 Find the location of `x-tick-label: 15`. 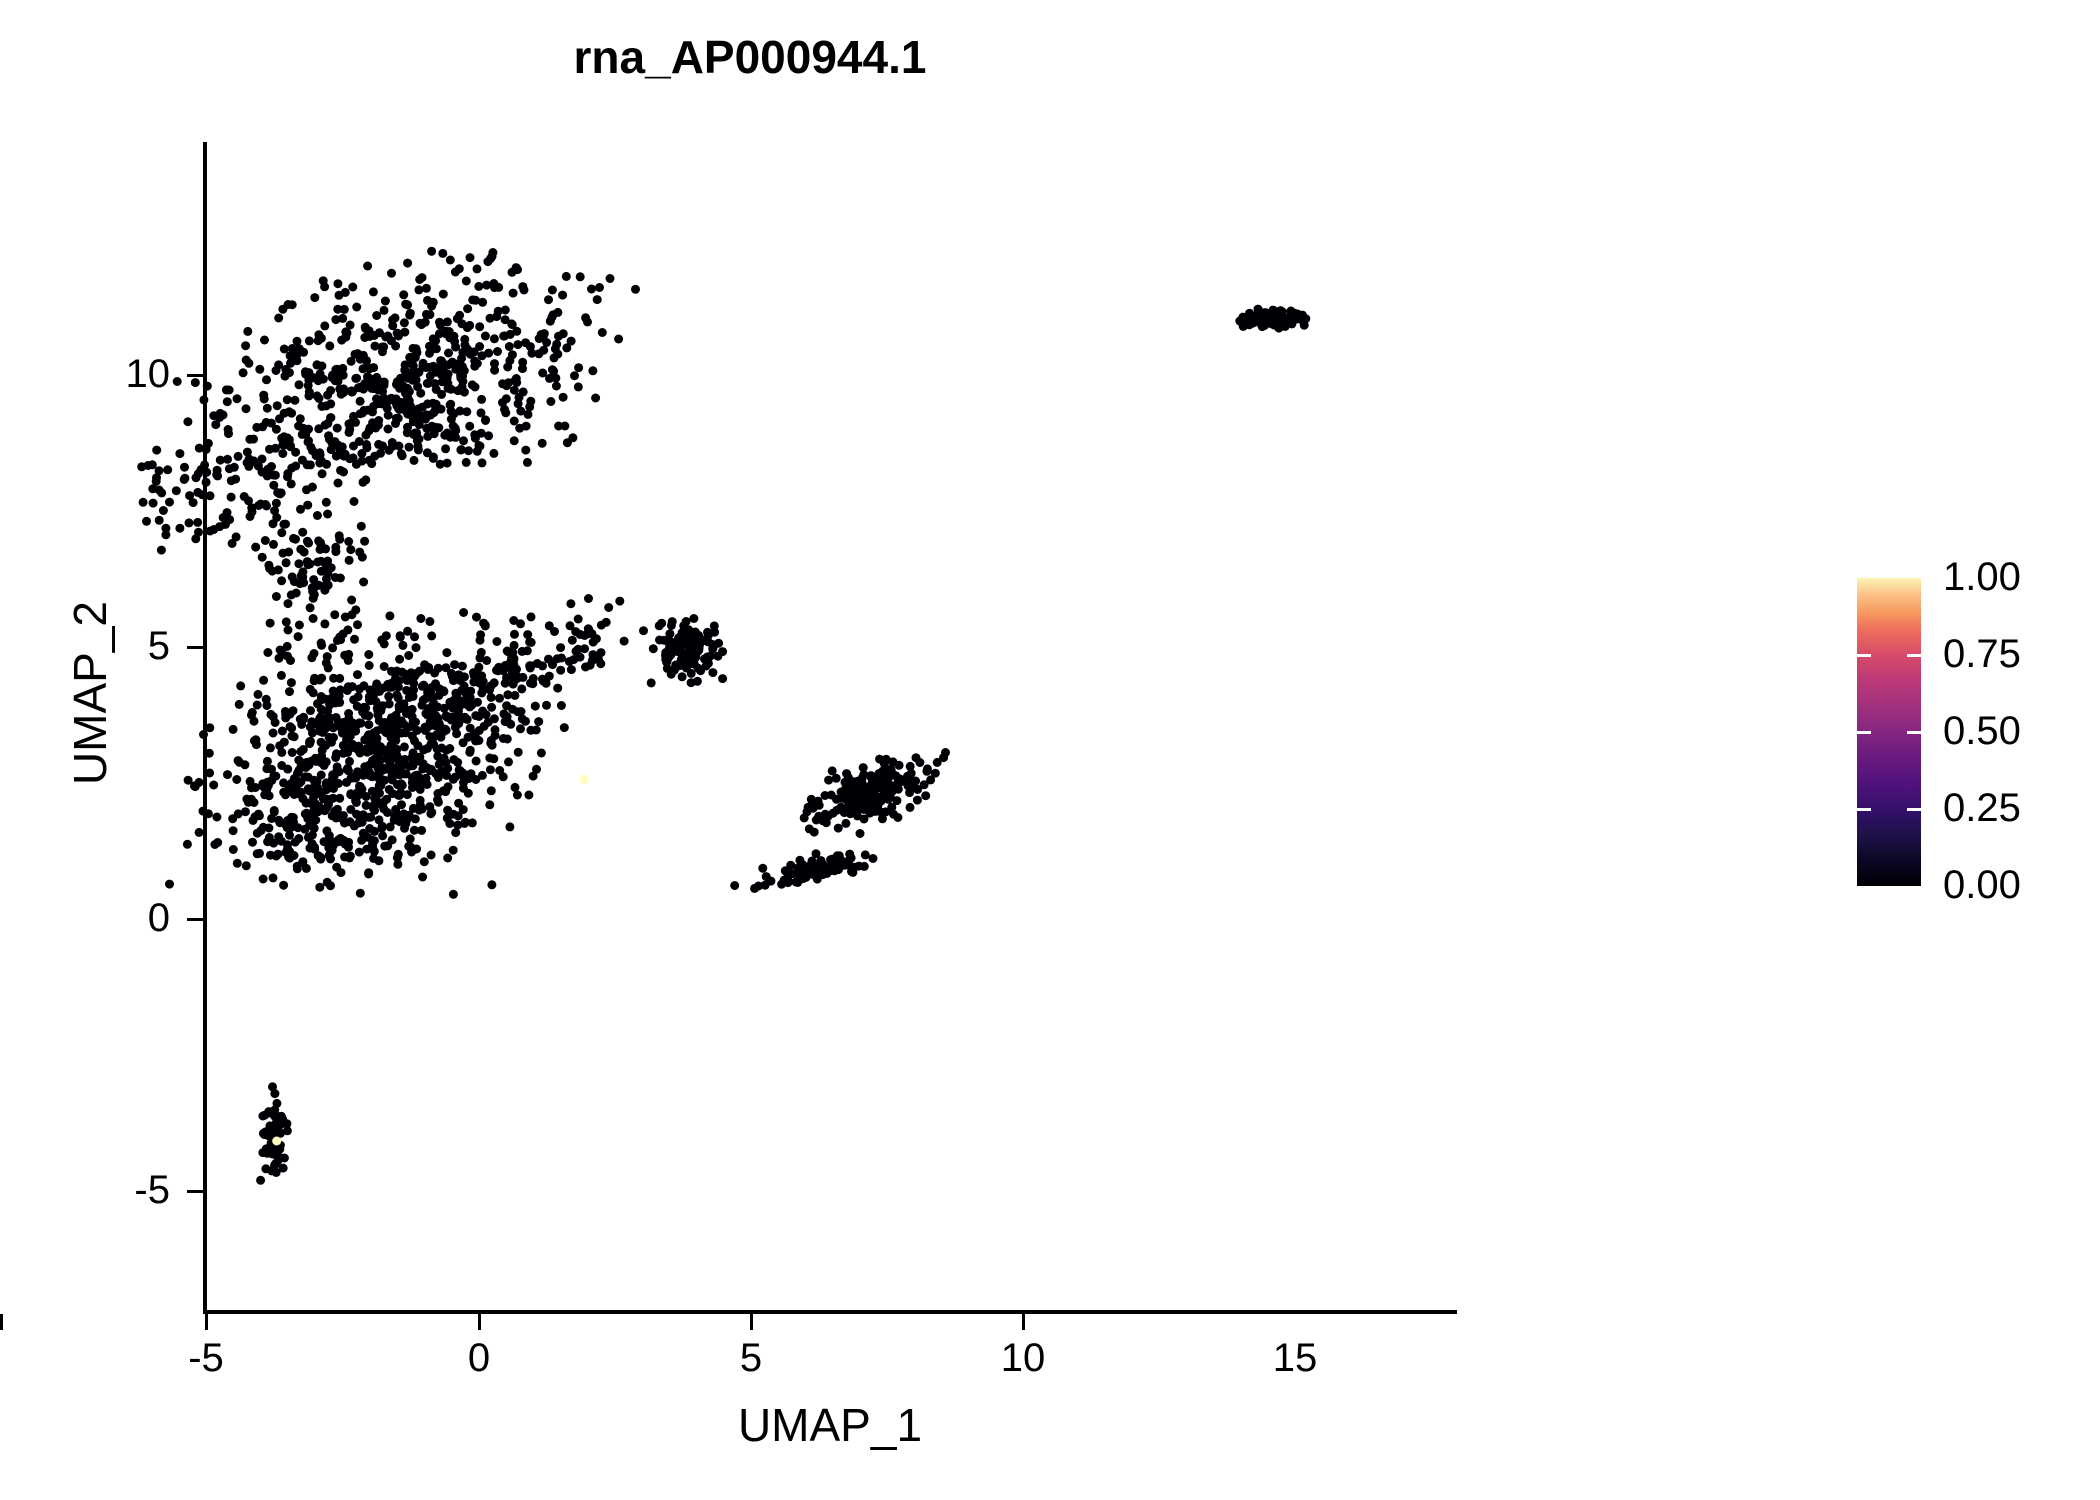

x-tick-label: 15 is located at coordinates (1295, 1358).